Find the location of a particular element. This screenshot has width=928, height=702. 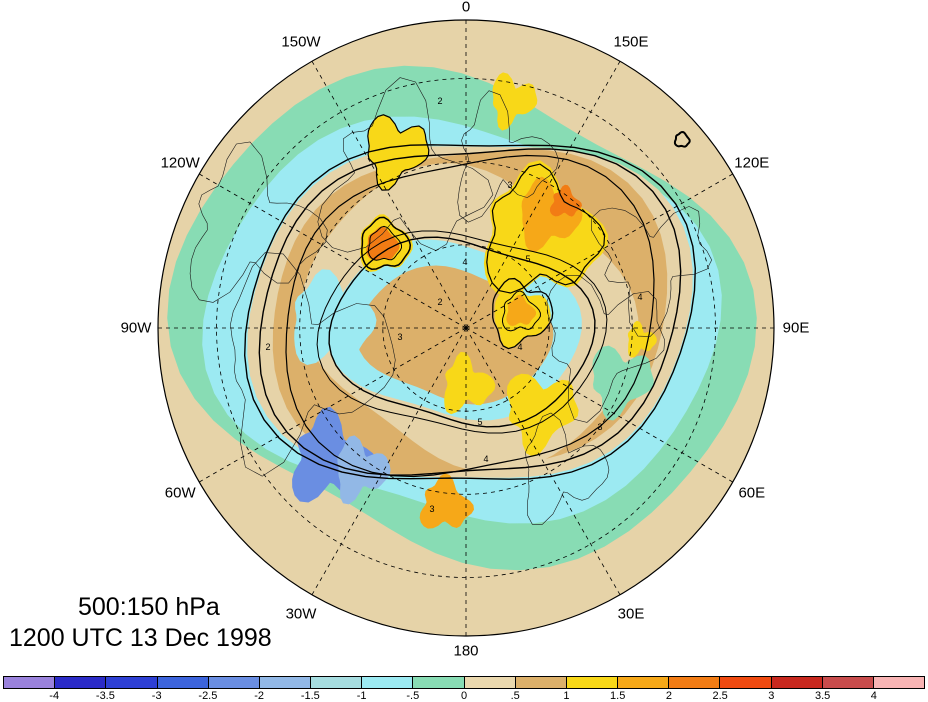

longitude-label: 150W is located at coordinates (301, 42).